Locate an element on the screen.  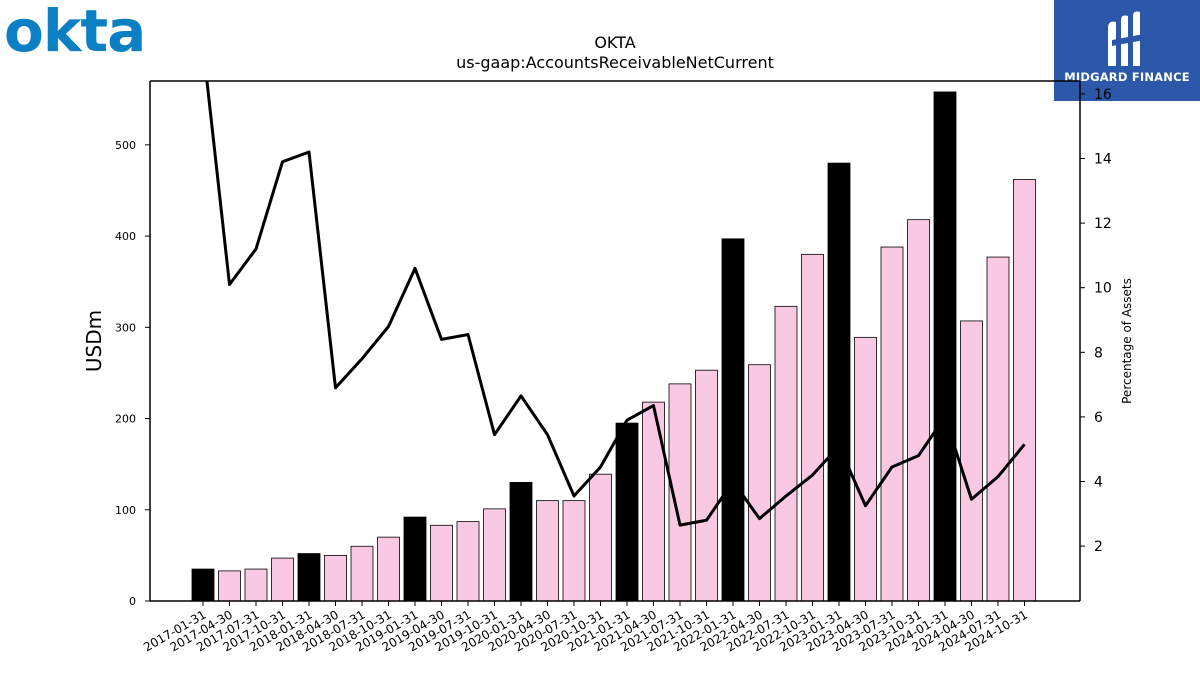
y-tick-label: 100 is located at coordinates (125, 510).